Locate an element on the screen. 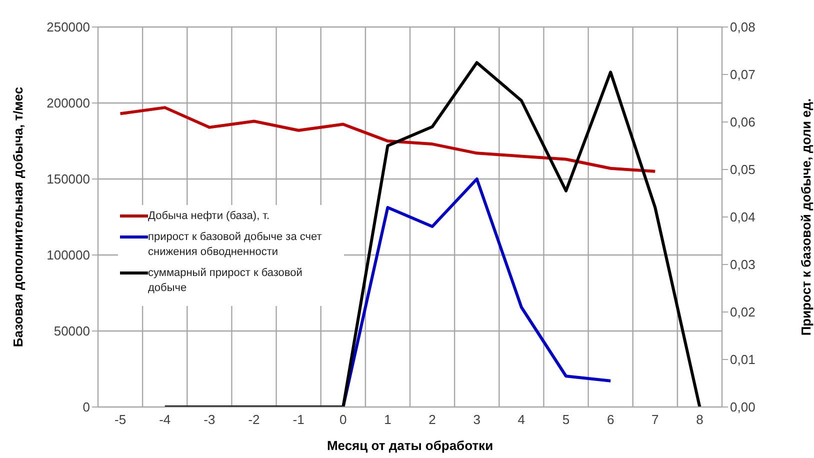 This screenshot has width=814, height=458. legend-label: суммарный прирост к базовой добыче is located at coordinates (226, 281).